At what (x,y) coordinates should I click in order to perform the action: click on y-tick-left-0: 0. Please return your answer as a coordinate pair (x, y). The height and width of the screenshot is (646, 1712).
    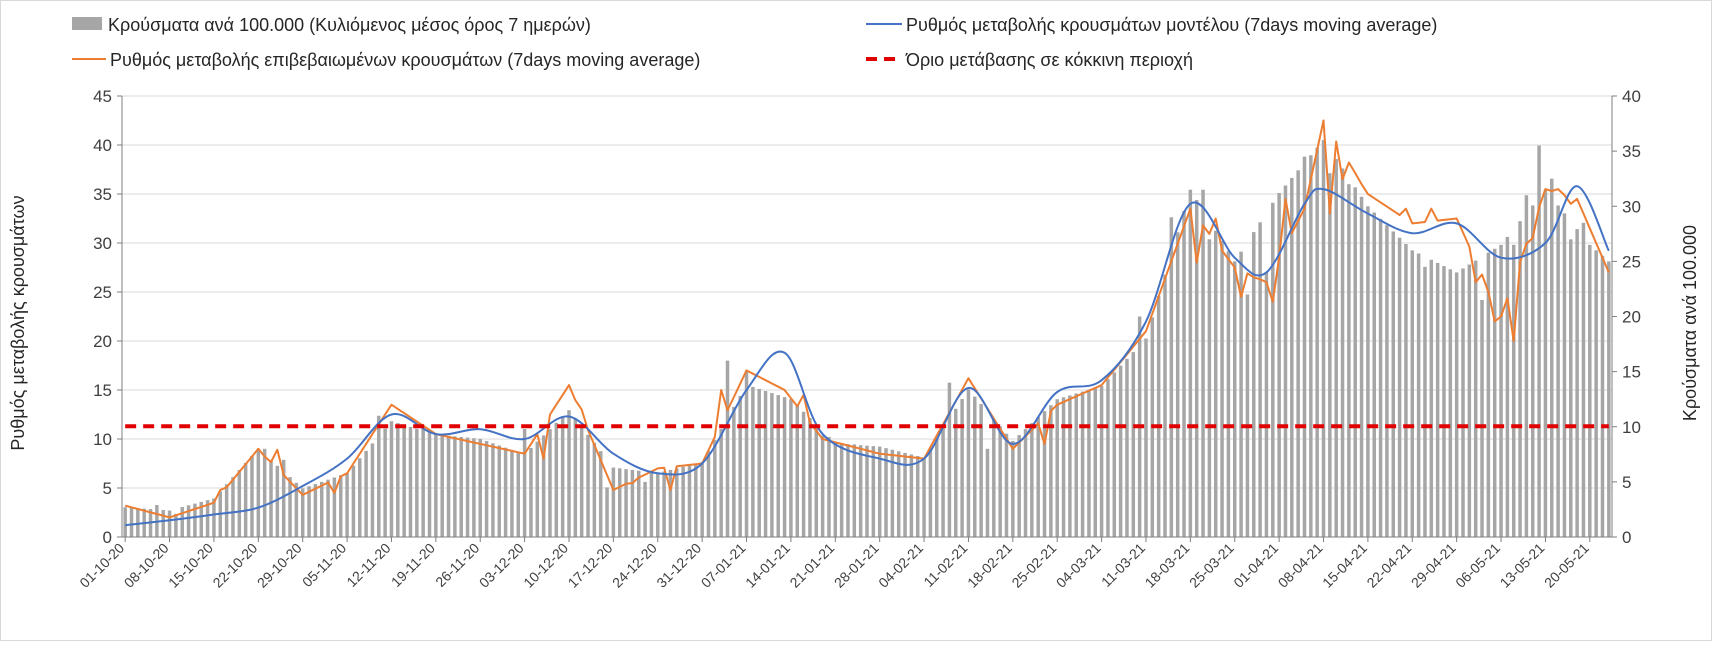
    Looking at the image, I should click on (107, 537).